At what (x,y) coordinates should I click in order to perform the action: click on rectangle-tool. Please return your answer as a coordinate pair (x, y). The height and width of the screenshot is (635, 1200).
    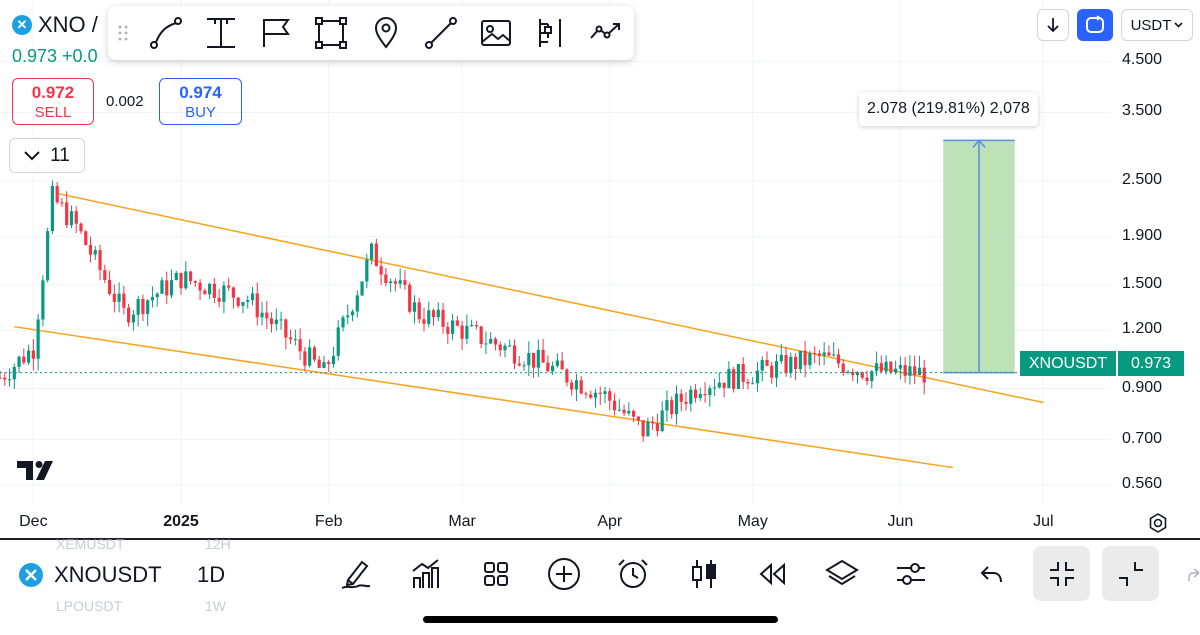
    Looking at the image, I should click on (330, 33).